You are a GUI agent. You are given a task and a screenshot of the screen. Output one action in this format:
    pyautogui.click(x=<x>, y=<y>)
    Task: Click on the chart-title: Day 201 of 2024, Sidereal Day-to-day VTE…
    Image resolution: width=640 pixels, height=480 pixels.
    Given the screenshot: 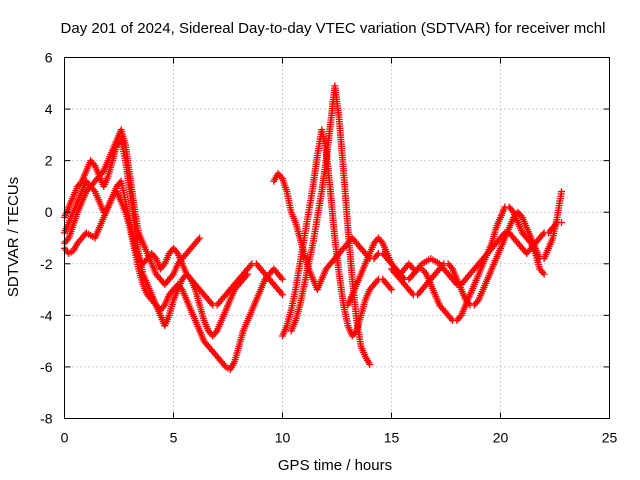 What is the action you would take?
    pyautogui.click(x=333, y=28)
    